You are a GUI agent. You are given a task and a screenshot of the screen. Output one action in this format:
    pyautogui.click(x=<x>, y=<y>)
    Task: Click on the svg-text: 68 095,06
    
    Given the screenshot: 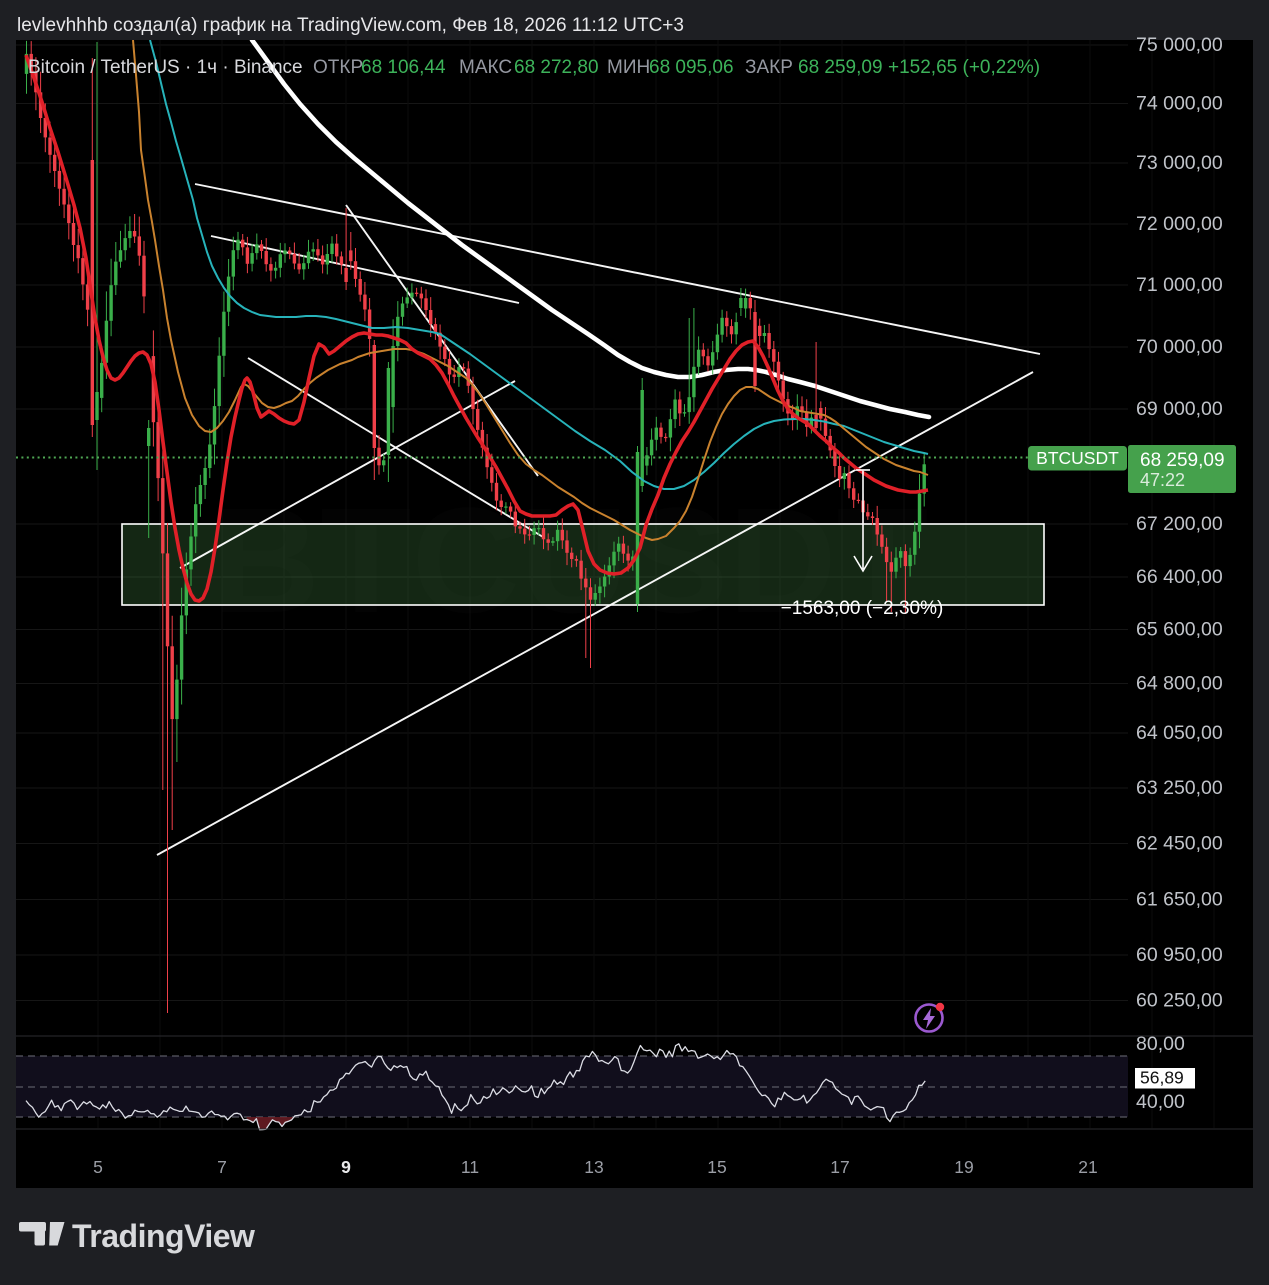 What is the action you would take?
    pyautogui.click(x=691, y=67)
    